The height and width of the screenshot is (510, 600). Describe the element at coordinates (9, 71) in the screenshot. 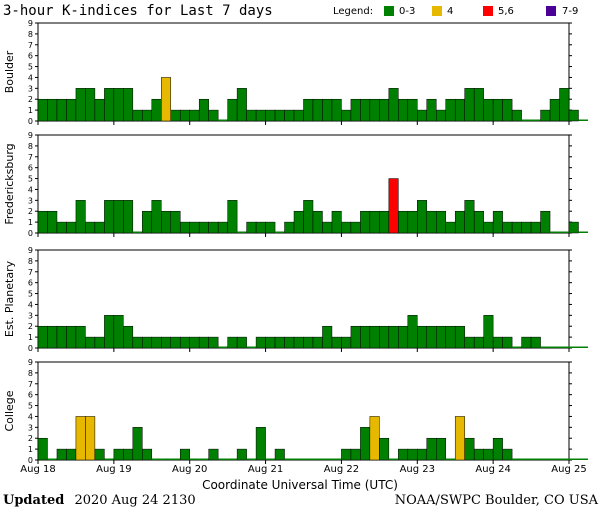

I see `panel-label: Boulder` at that location.